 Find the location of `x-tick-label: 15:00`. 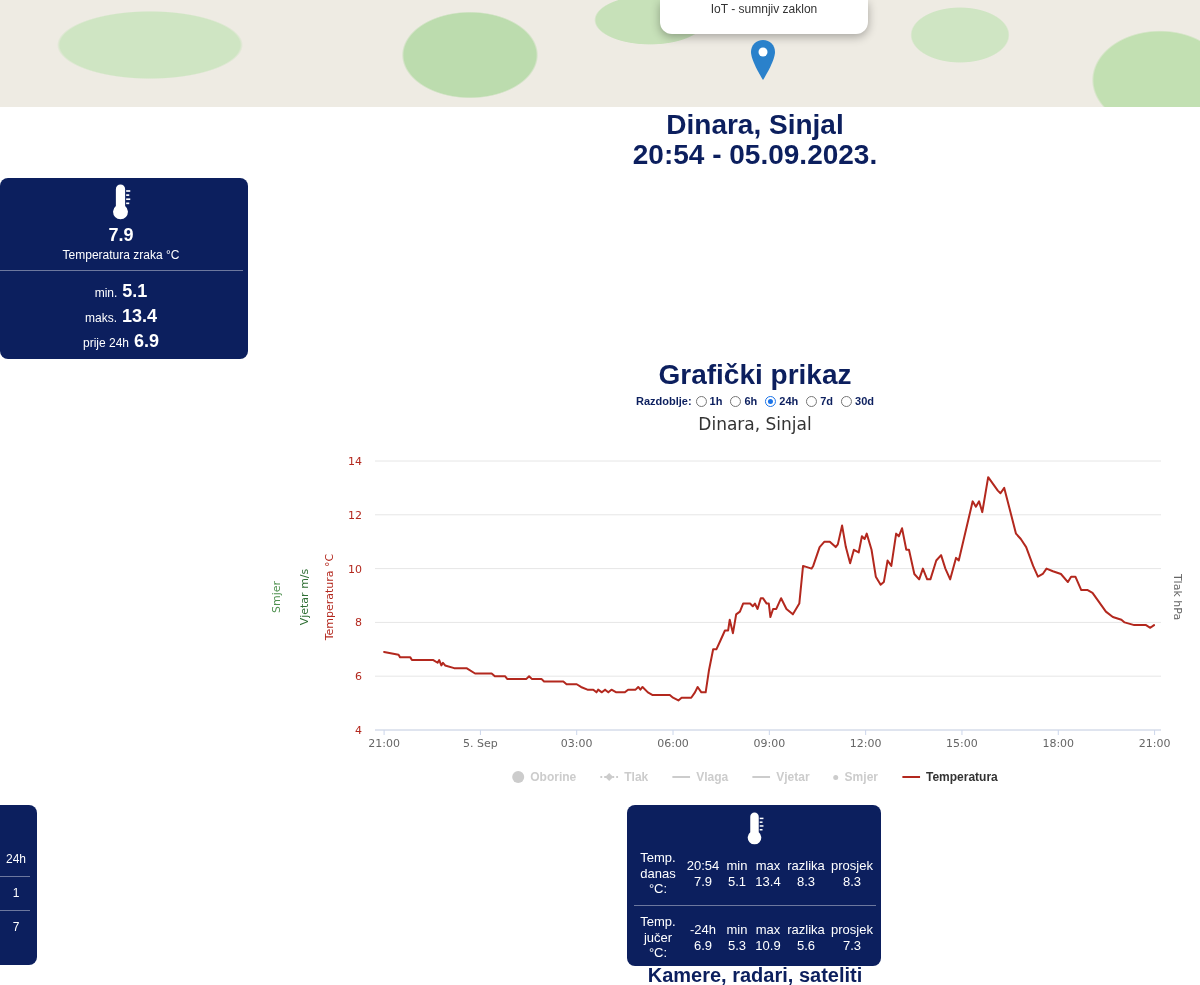

x-tick-label: 15:00 is located at coordinates (962, 743).